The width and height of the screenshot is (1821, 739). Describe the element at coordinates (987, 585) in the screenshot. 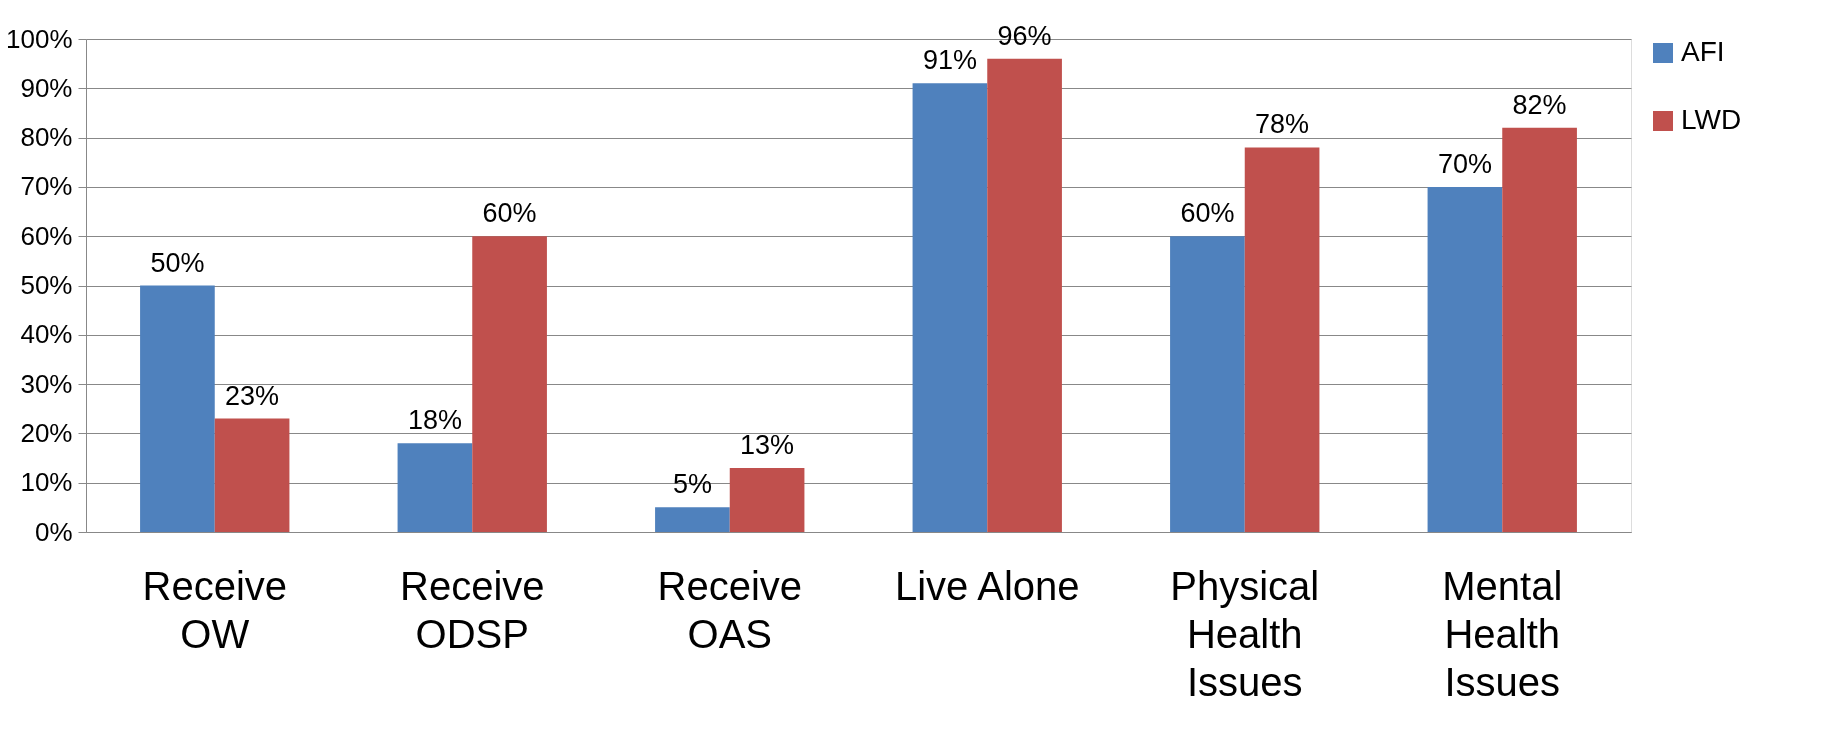

I see `x-tick-label: Live Alone` at that location.